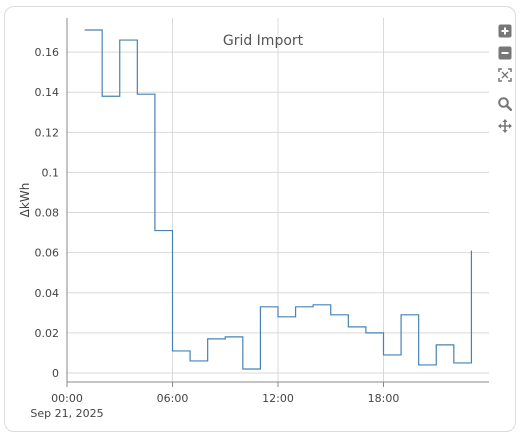  I want to click on y-tick-label: 0, so click(55, 373).